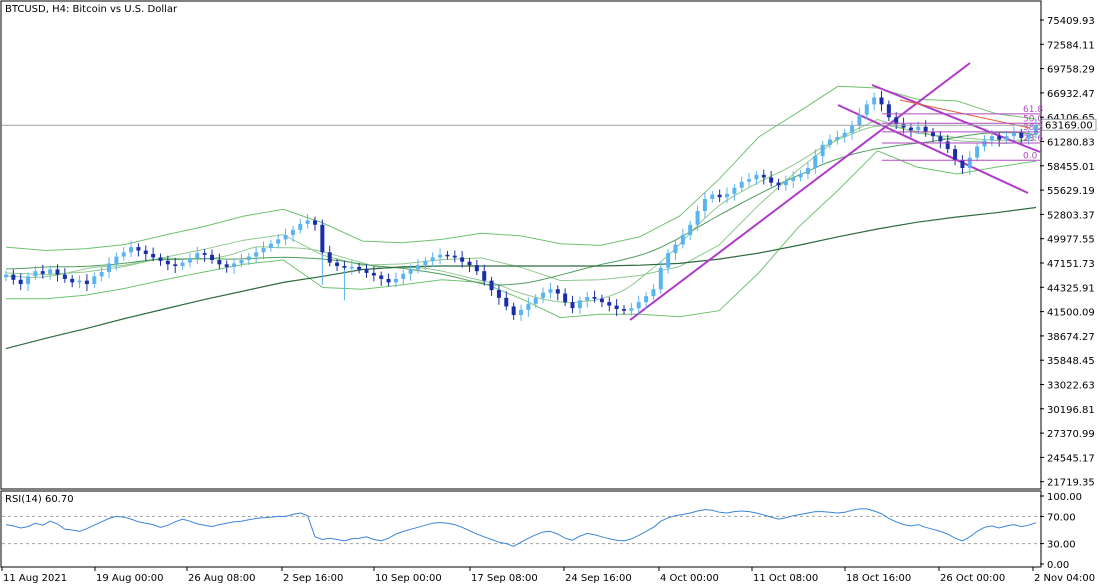 Image resolution: width=1100 pixels, height=587 pixels. I want to click on price-axis-label: 61280.83, so click(1071, 143).